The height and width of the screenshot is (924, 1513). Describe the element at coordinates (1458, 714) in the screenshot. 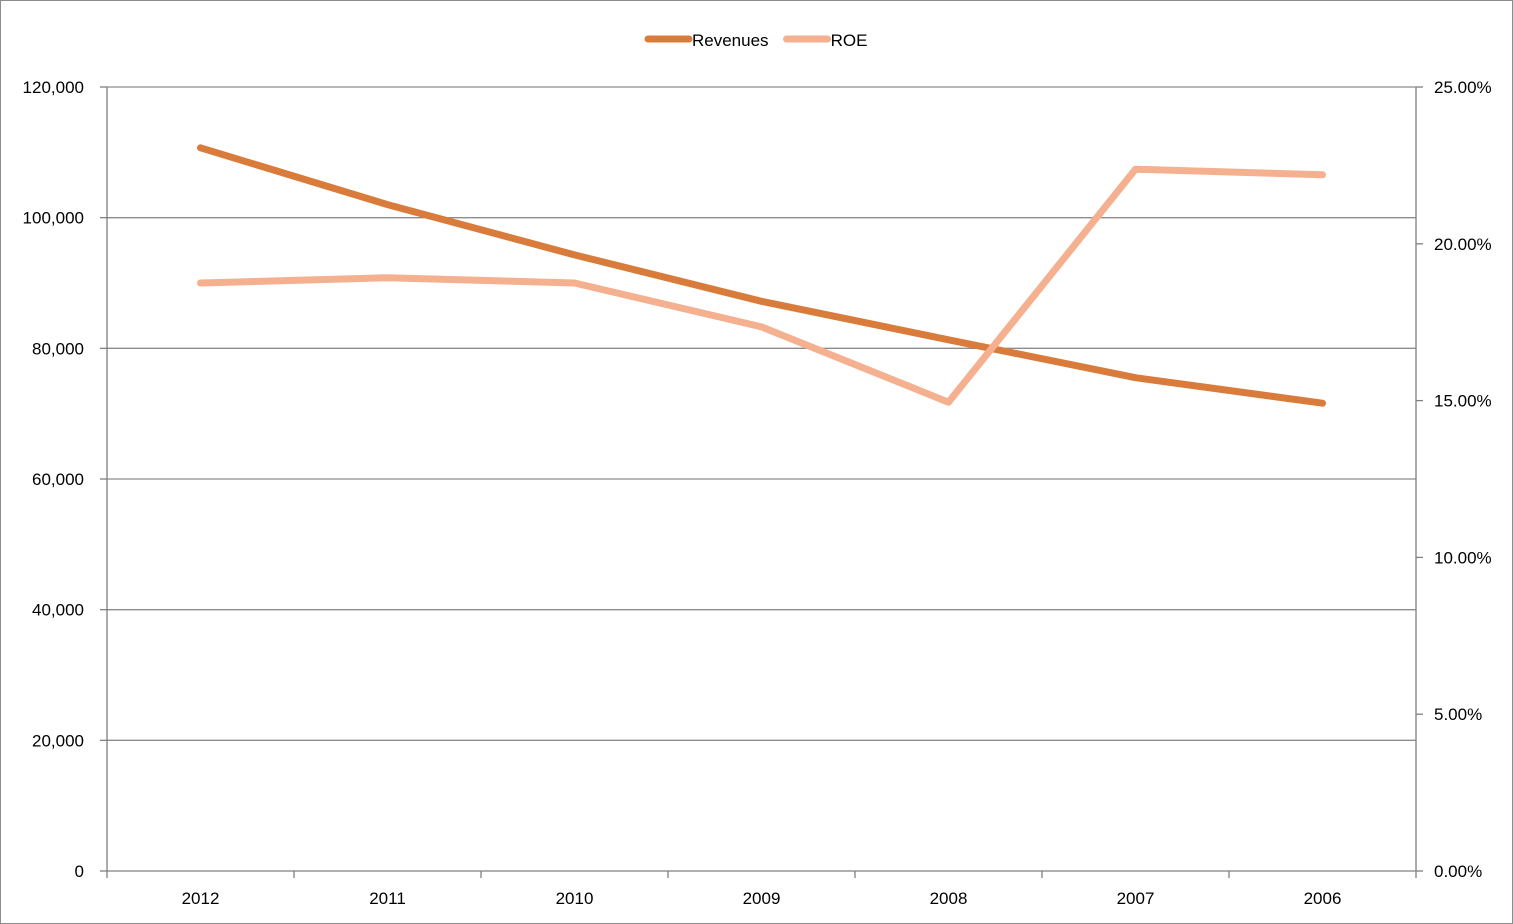

I see `right-y-tick-label: 5.00%` at that location.